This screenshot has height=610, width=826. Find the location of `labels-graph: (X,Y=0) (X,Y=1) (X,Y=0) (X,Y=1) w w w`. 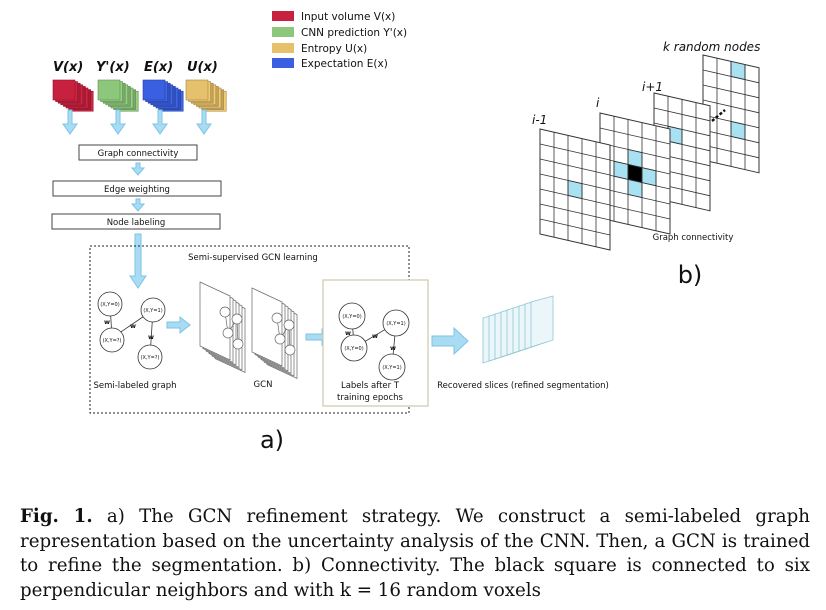

labels-graph: (X,Y=0) (X,Y=1) (X,Y=0) (X,Y=1) w w w is located at coordinates (374, 341).